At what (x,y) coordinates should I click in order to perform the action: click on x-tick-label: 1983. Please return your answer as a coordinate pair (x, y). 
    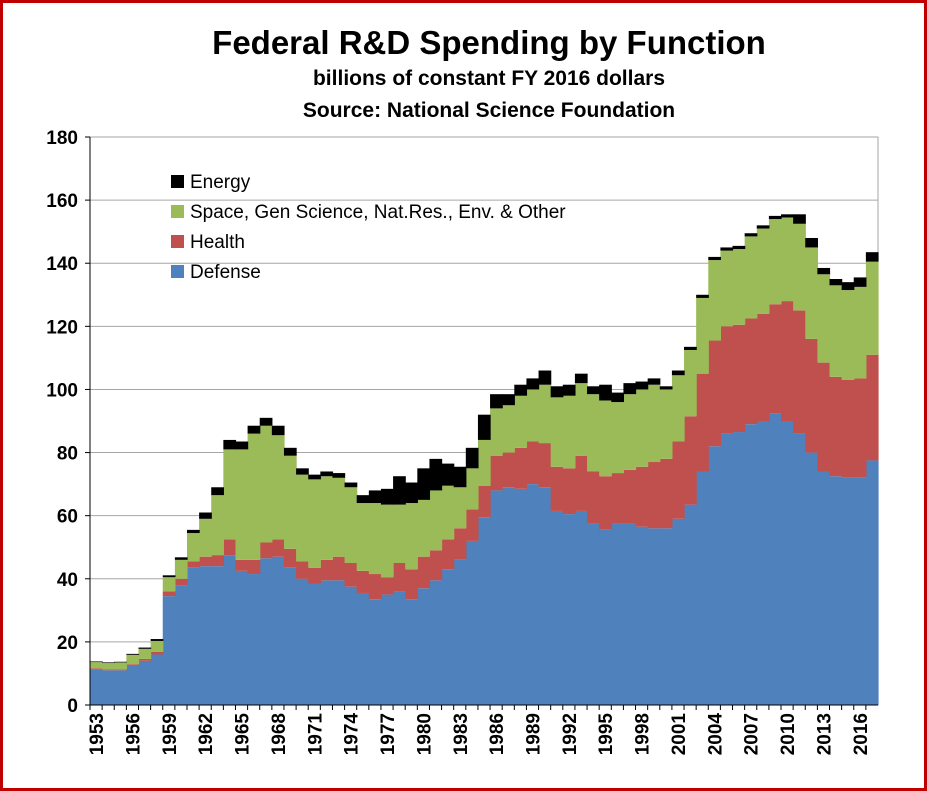
    Looking at the image, I should click on (461, 734).